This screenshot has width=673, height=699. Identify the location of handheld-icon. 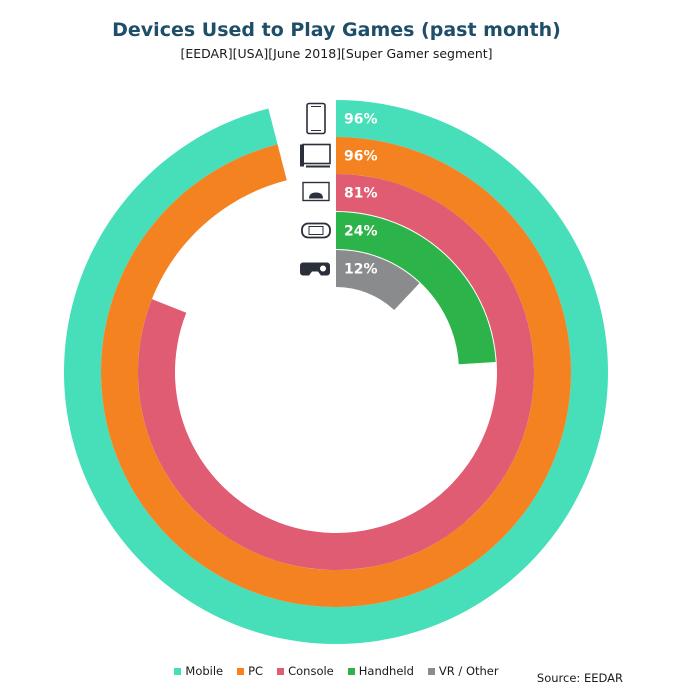
(316, 230).